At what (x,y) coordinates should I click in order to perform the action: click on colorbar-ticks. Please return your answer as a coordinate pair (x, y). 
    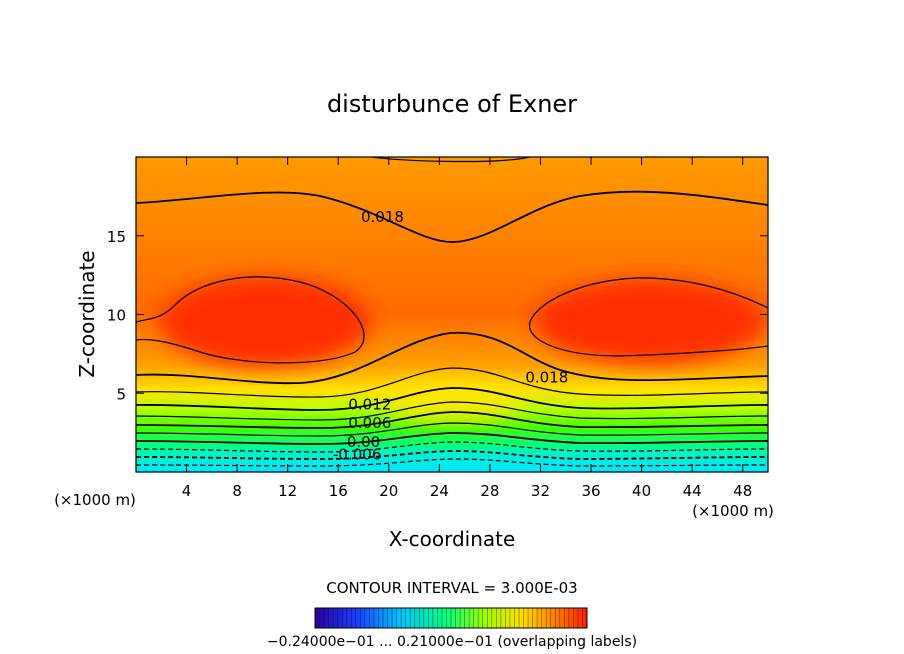
    Looking at the image, I should click on (451, 618).